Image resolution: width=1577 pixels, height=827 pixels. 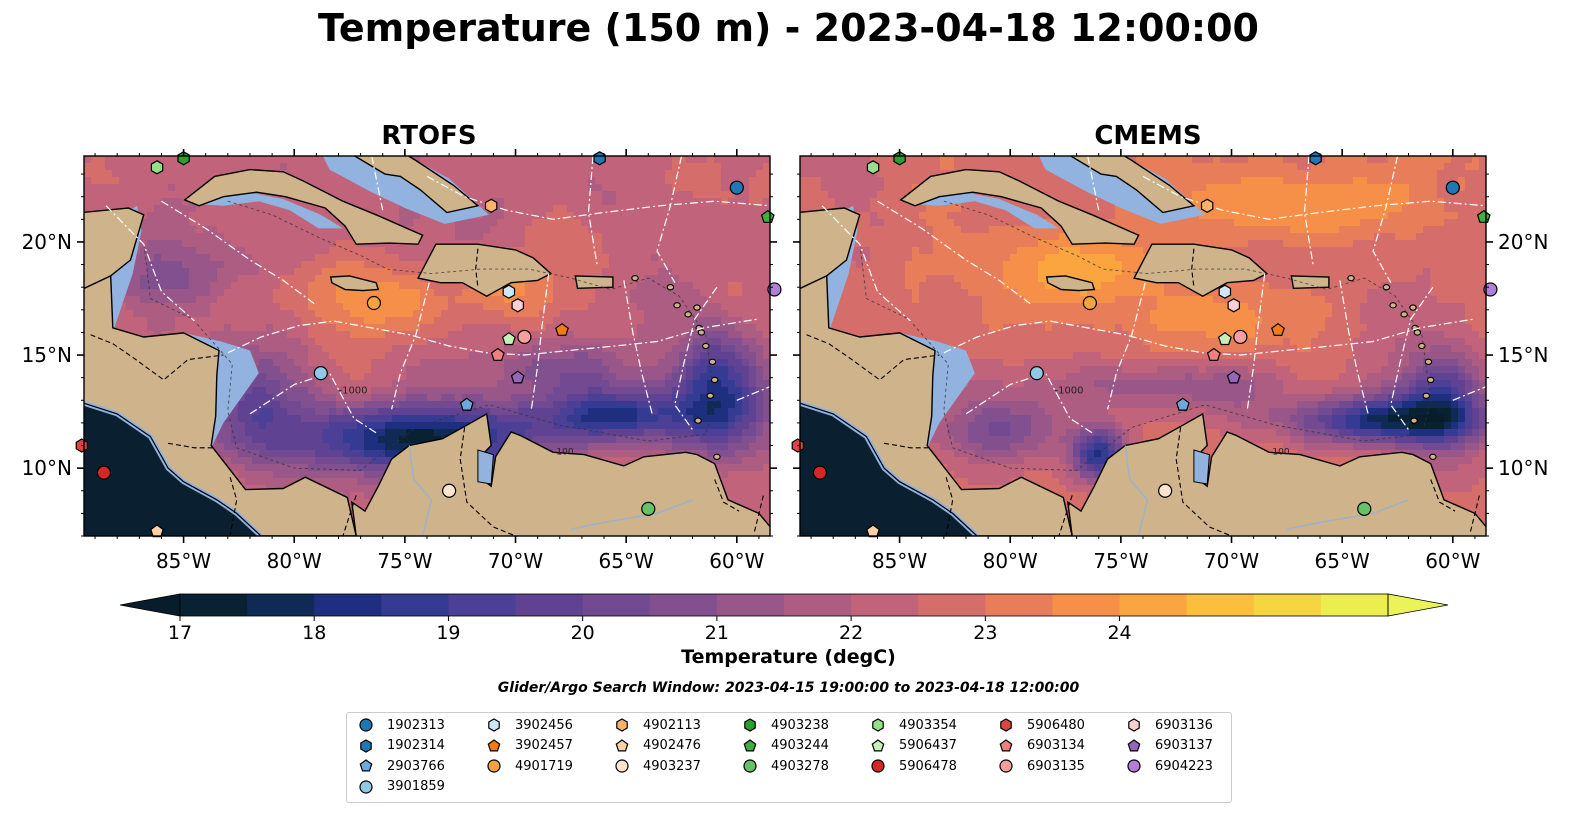 What do you see at coordinates (626, 561) in the screenshot?
I see `rtofs-xtick-label: 65°W` at bounding box center [626, 561].